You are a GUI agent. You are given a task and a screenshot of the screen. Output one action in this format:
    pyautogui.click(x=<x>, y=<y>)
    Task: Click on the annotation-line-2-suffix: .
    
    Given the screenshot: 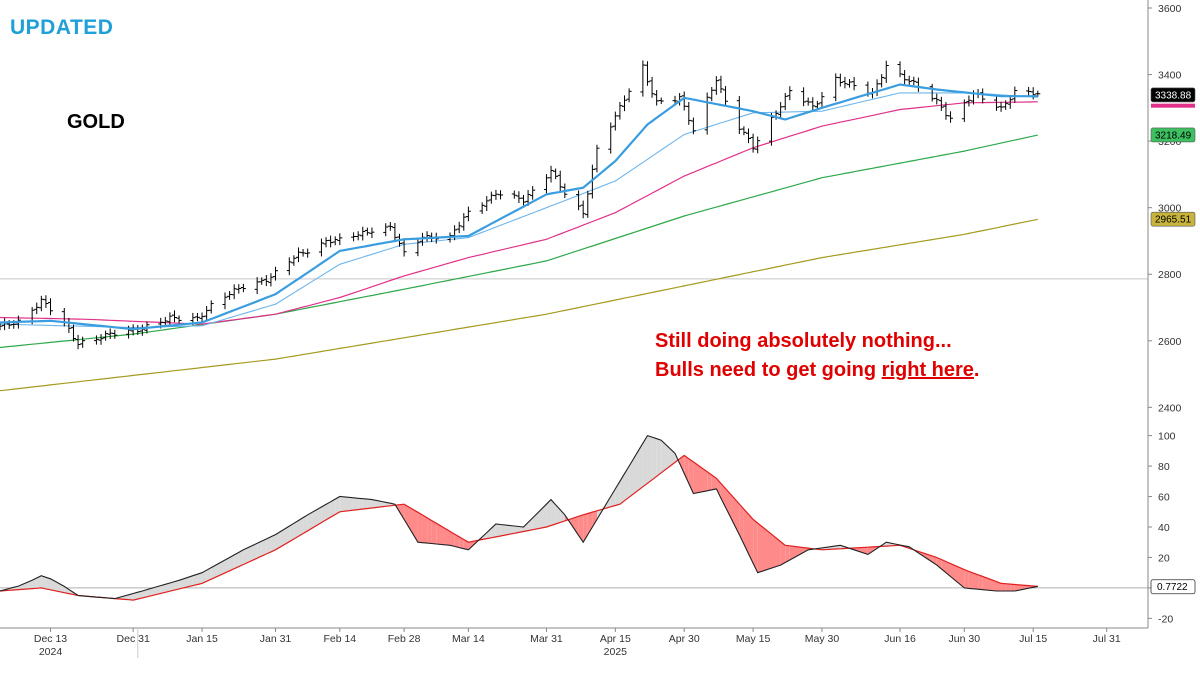 What is the action you would take?
    pyautogui.click(x=976, y=370)
    